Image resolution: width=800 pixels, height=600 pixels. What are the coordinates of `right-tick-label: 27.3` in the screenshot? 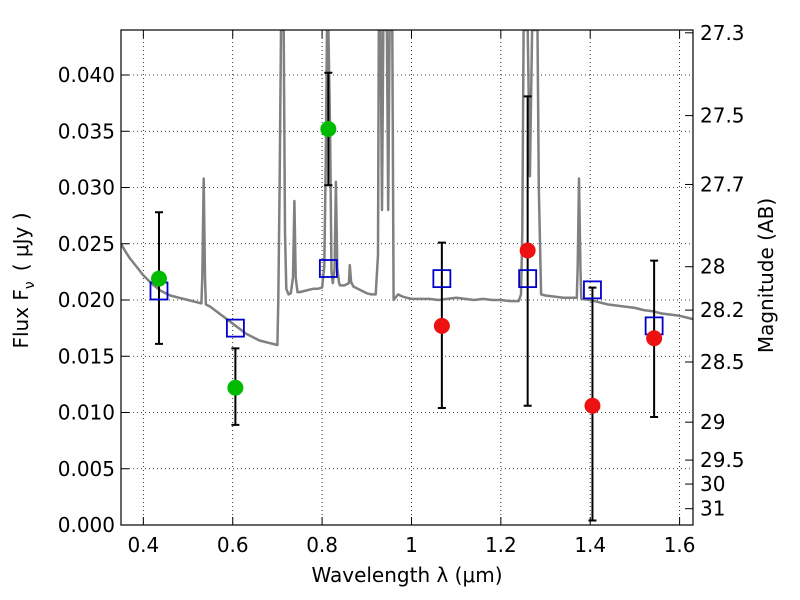 It's located at (722, 33).